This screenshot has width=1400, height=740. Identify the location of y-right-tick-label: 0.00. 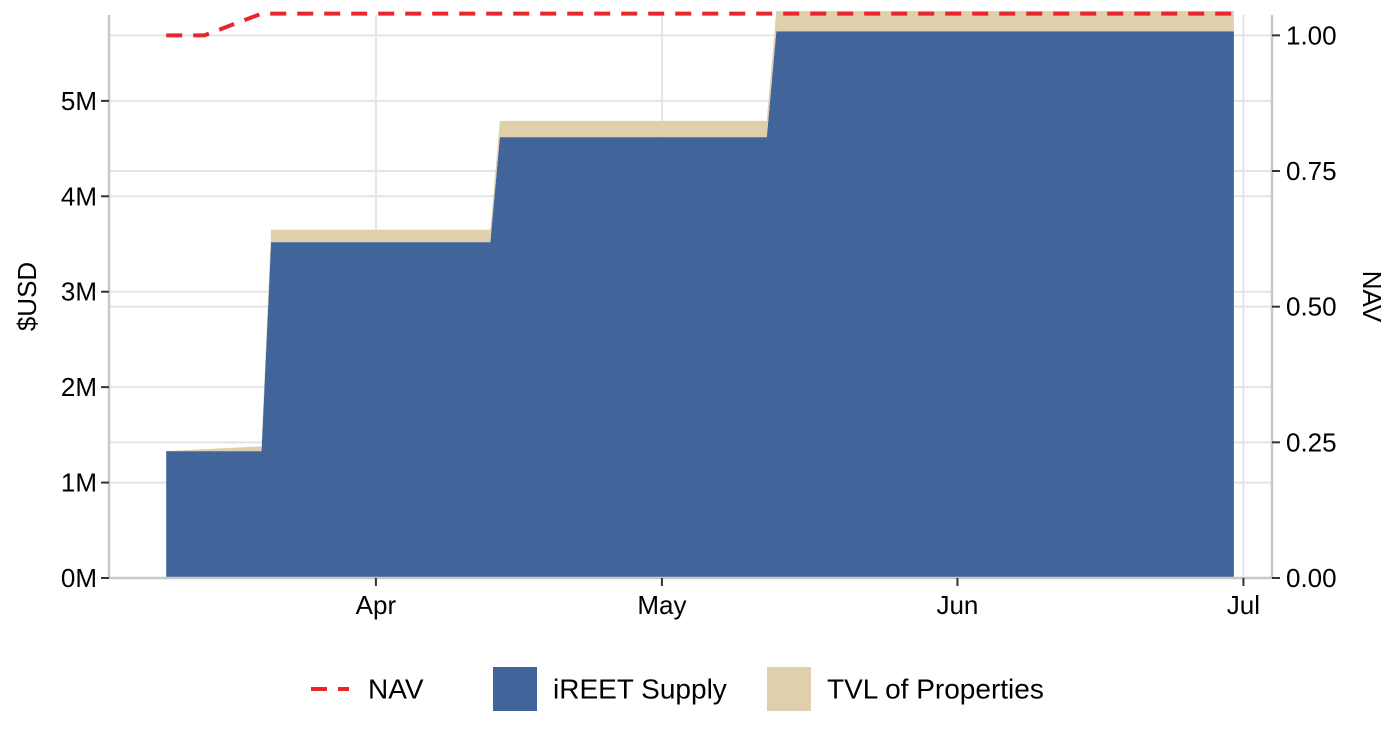
(1311, 578).